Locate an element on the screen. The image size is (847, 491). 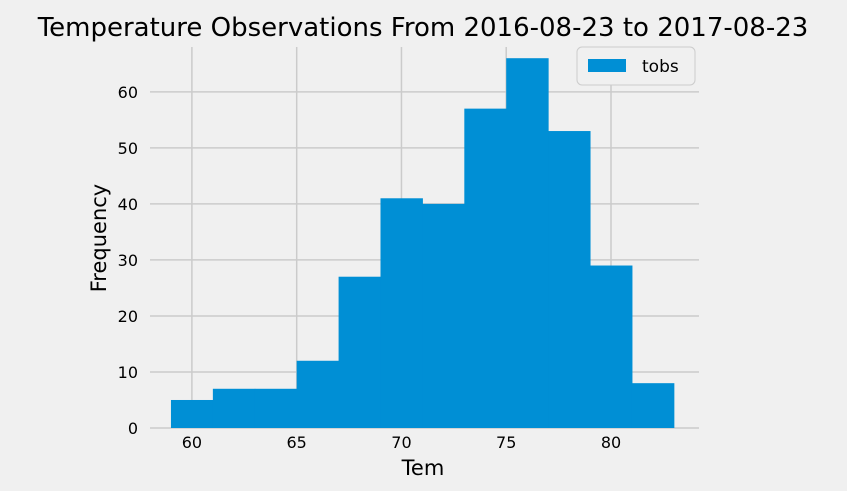
y-tick-label-30: 30 is located at coordinates (128, 260).